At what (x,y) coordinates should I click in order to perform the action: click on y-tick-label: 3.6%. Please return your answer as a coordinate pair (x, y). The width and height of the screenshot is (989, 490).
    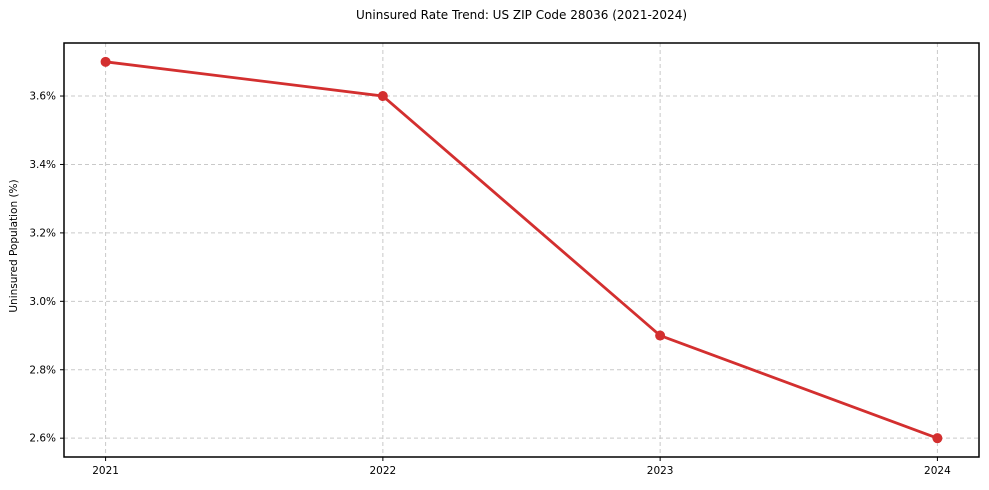
    Looking at the image, I should click on (42, 97).